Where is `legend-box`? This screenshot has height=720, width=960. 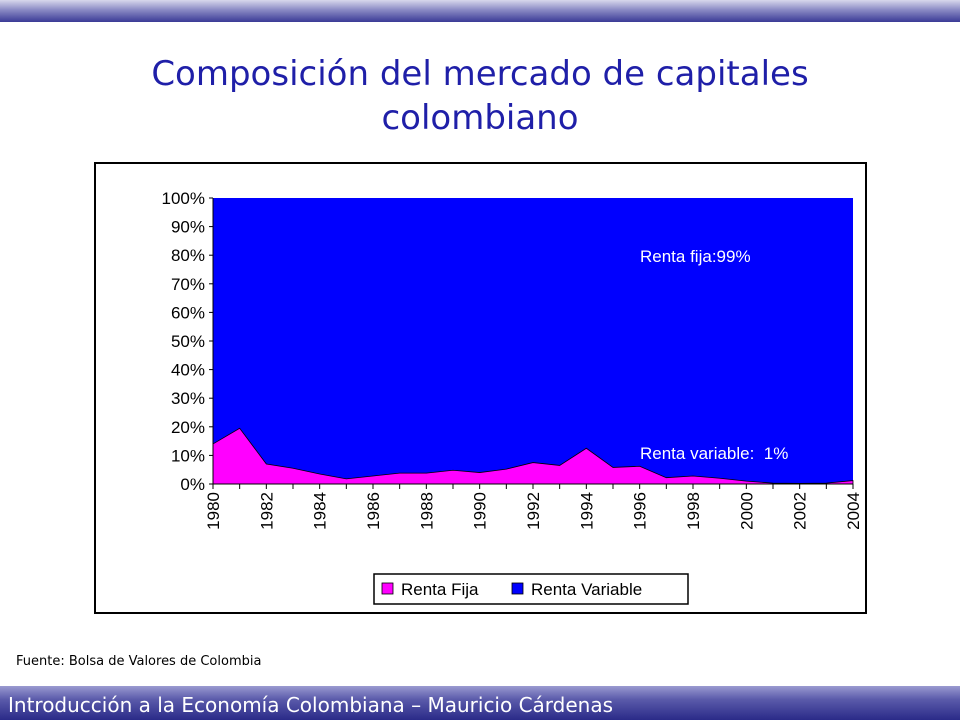
legend-box is located at coordinates (531, 589).